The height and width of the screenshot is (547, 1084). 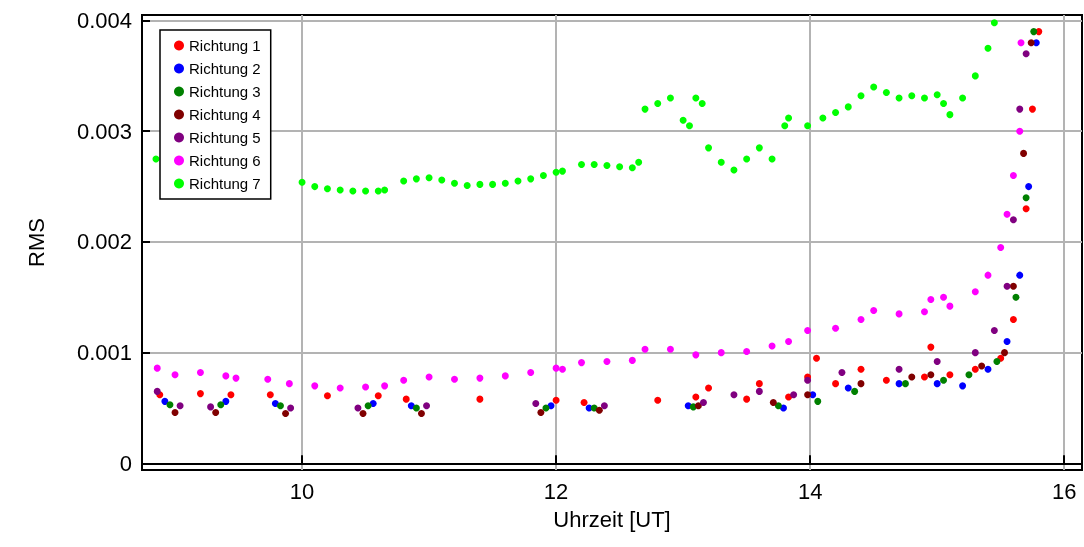 What do you see at coordinates (125, 463) in the screenshot?
I see `y-tick-label: 0` at bounding box center [125, 463].